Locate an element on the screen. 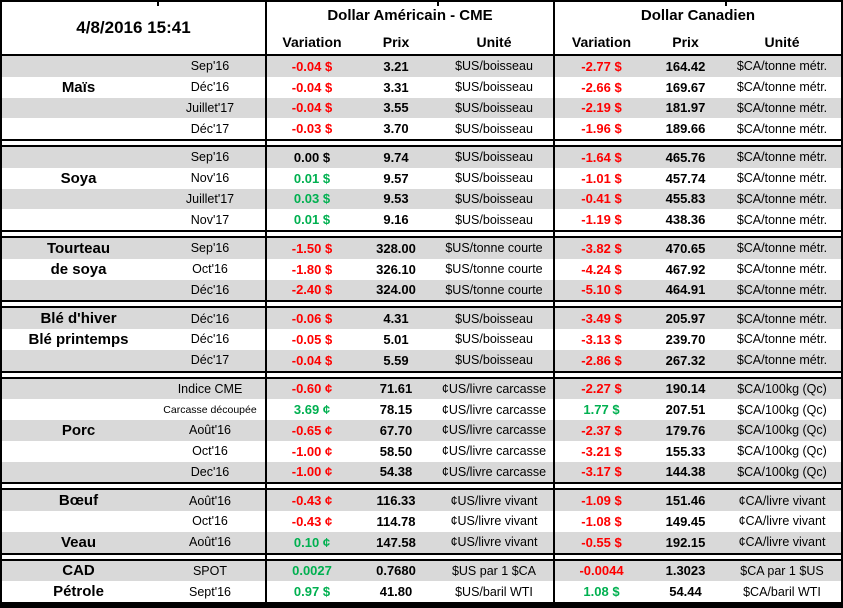  ca-price-value: 54.44 is located at coordinates (685, 592).